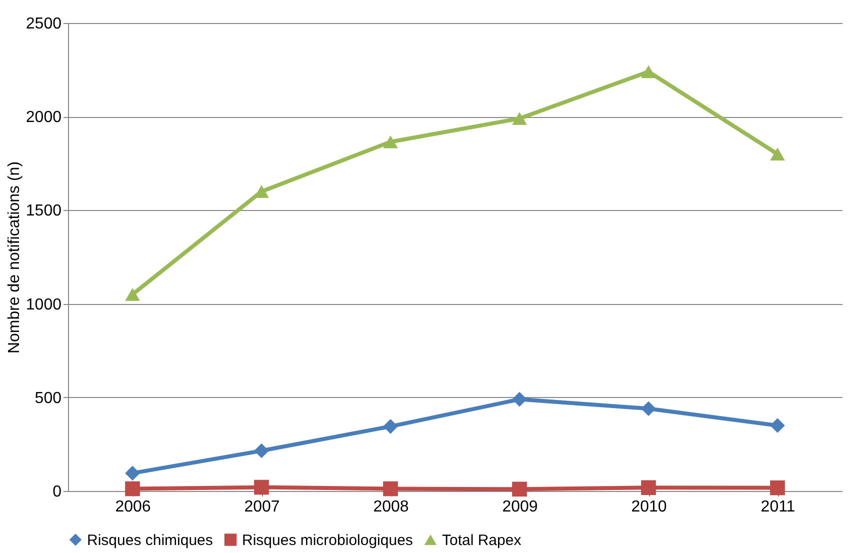 Image resolution: width=857 pixels, height=553 pixels. What do you see at coordinates (778, 507) in the screenshot?
I see `x-tick-label: 2011` at bounding box center [778, 507].